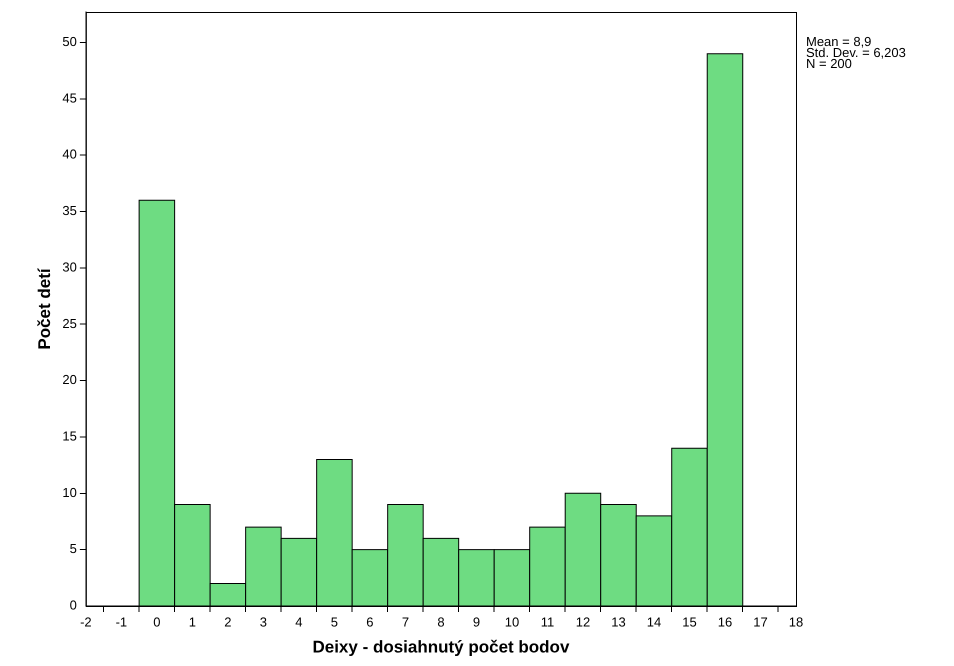  Describe the element at coordinates (156, 622) in the screenshot. I see `x-tick-label: 0` at that location.